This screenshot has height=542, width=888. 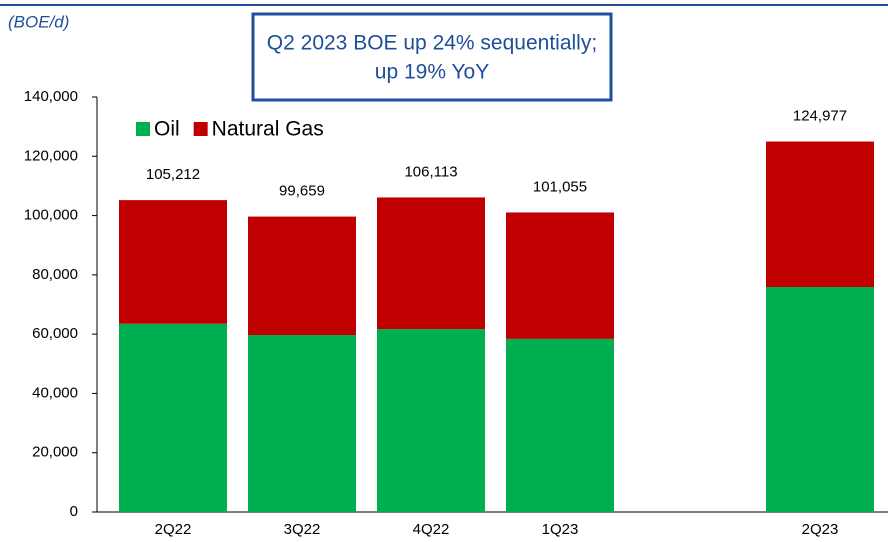 What do you see at coordinates (432, 57) in the screenshot?
I see `annotation-box` at bounding box center [432, 57].